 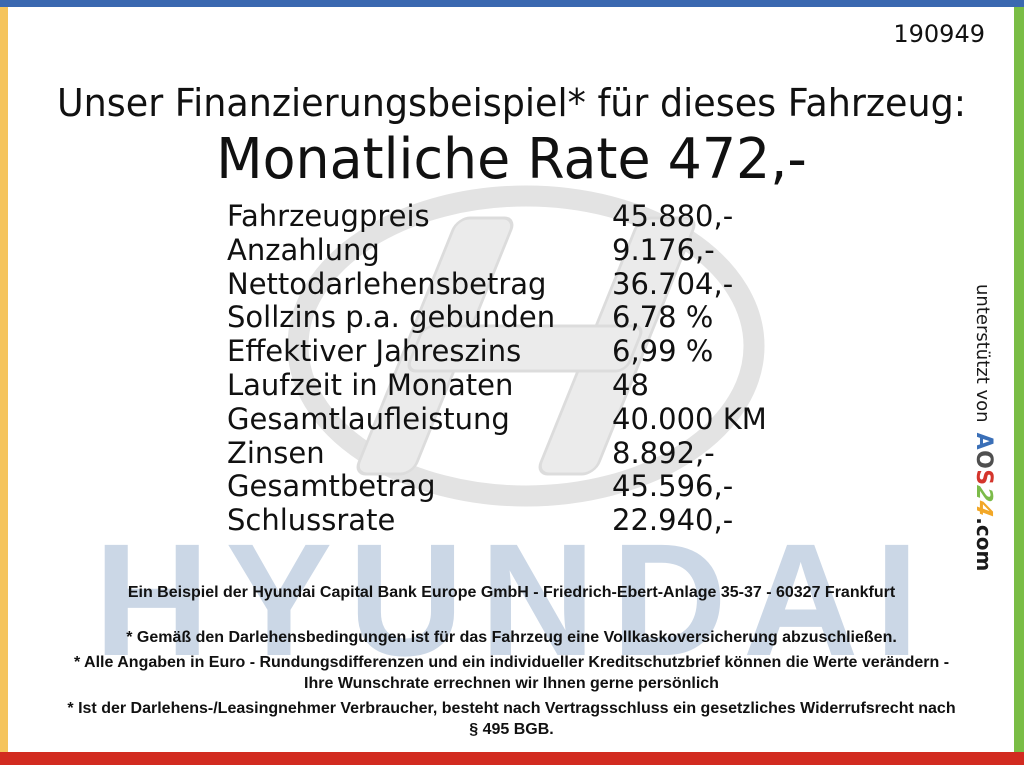 What do you see at coordinates (391, 317) in the screenshot?
I see `row-label: Sollzins p.a. gebunden` at bounding box center [391, 317].